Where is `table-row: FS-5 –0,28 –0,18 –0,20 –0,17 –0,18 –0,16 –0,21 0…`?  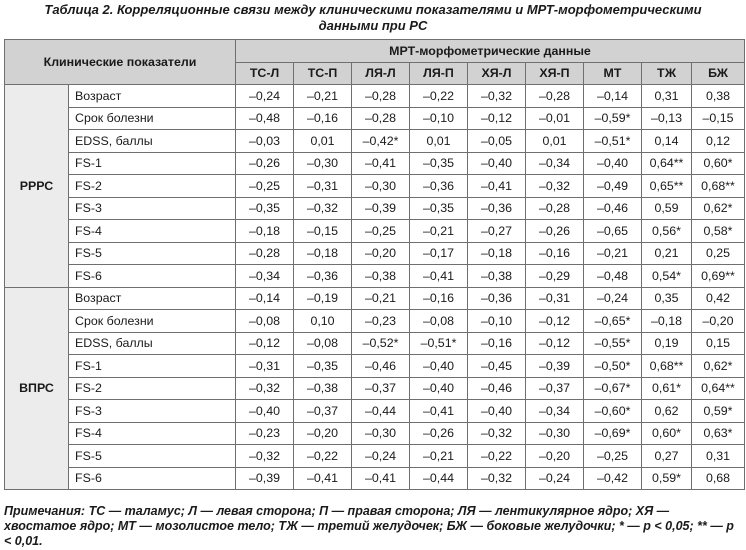
table-row: FS-5 –0,28 –0,18 –0,20 –0,17 –0,18 –0,16 –0,21 0… is located at coordinates (375, 253).